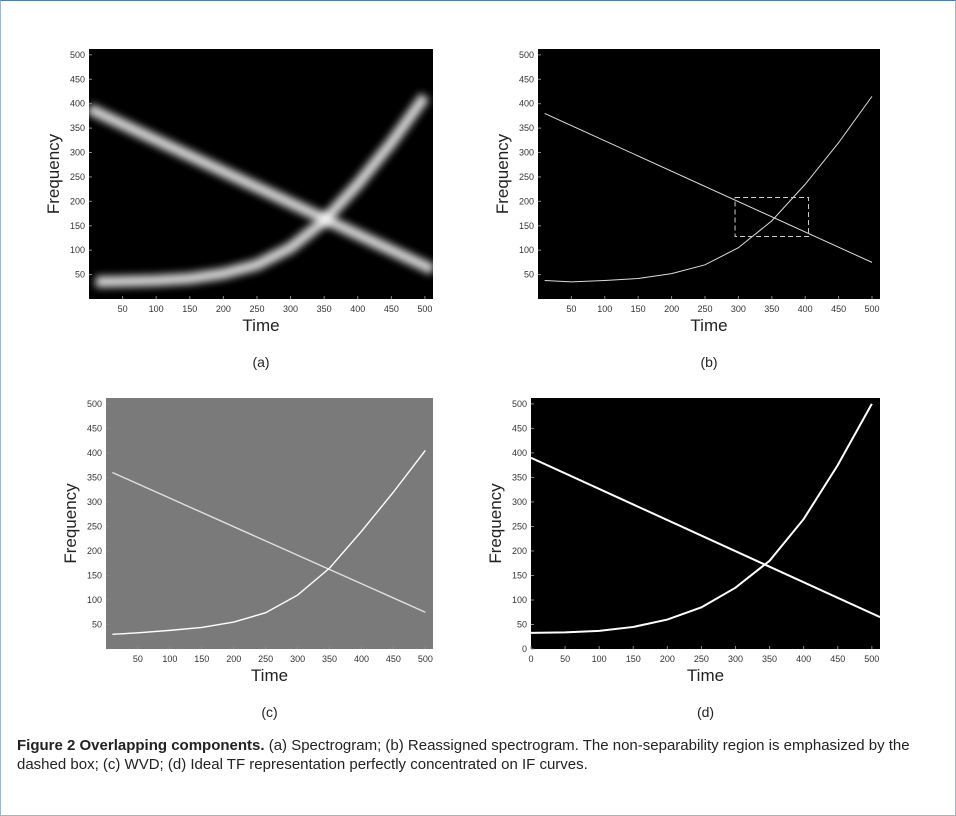  I want to click on caption-label: Figure 2 Overlapping components., so click(141, 745).